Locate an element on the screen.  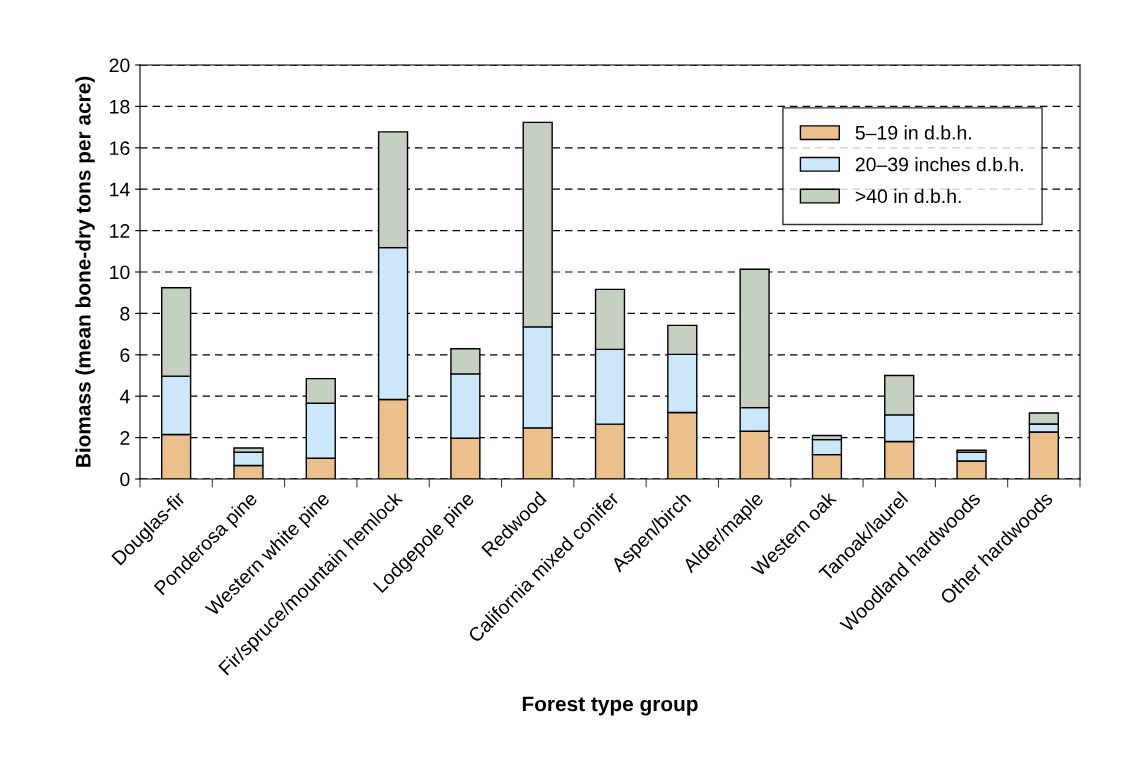
legend-label: 20–39 inches d.b.h. is located at coordinates (939, 164).